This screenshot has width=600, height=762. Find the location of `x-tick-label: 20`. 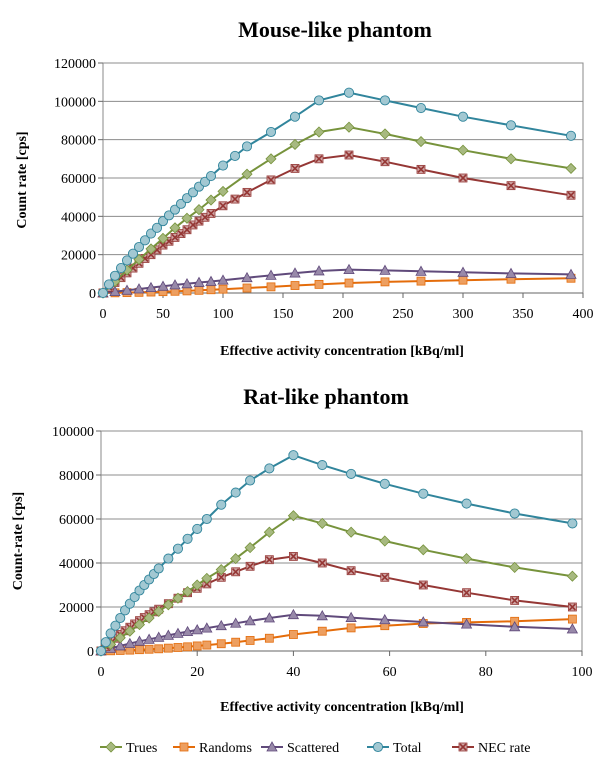

x-tick-label: 20 is located at coordinates (197, 672).